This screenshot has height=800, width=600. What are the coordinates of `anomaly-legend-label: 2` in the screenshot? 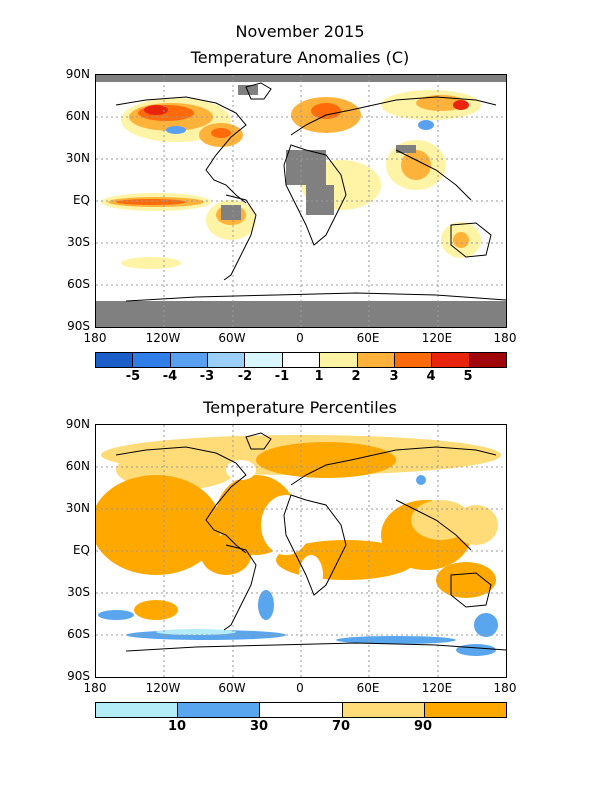 It's located at (356, 376).